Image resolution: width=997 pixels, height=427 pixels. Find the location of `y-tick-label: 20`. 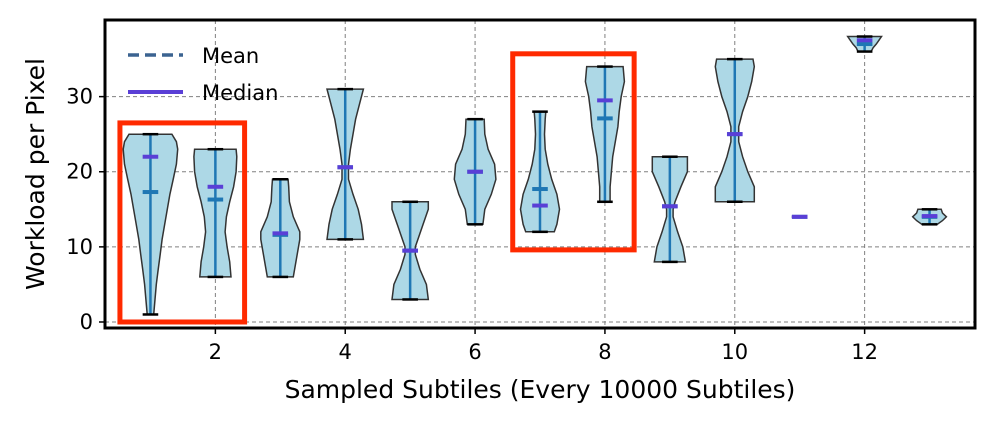

y-tick-label: 20 is located at coordinates (79, 172).